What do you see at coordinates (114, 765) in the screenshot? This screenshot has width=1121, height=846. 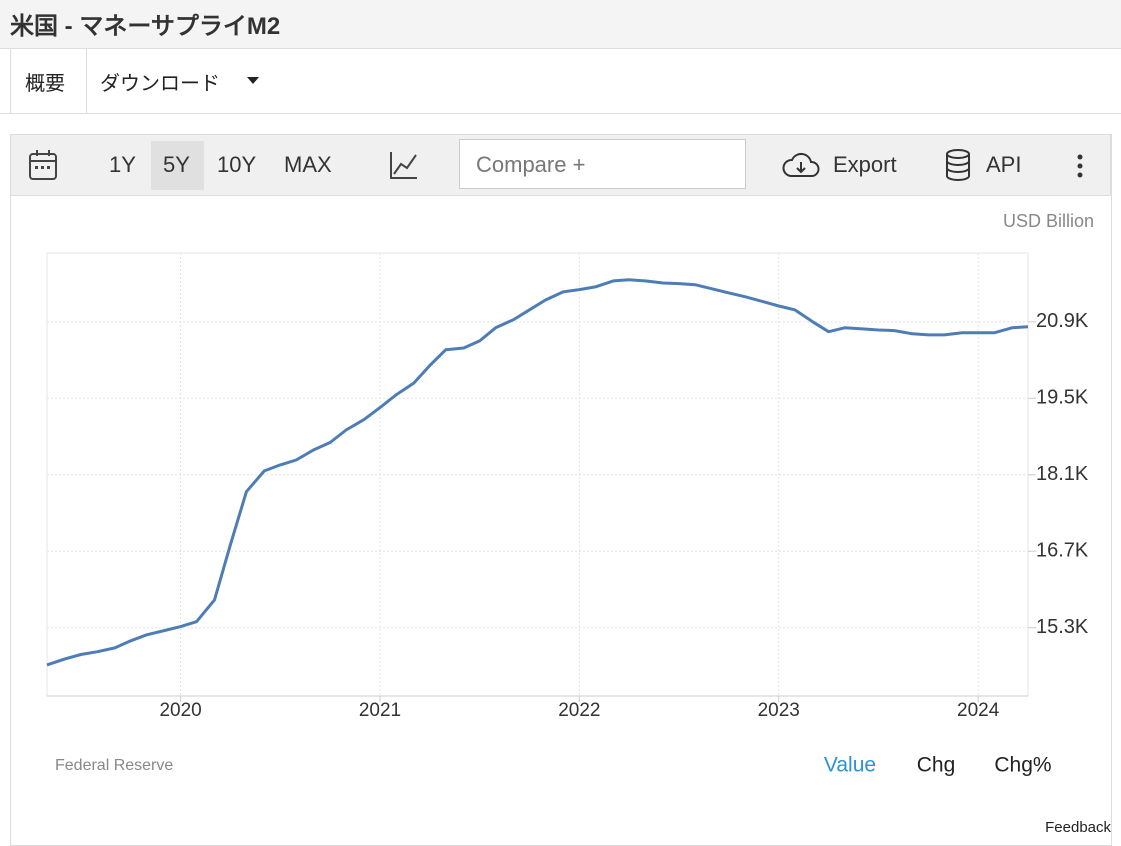 I see `source: Federal Reserve` at bounding box center [114, 765].